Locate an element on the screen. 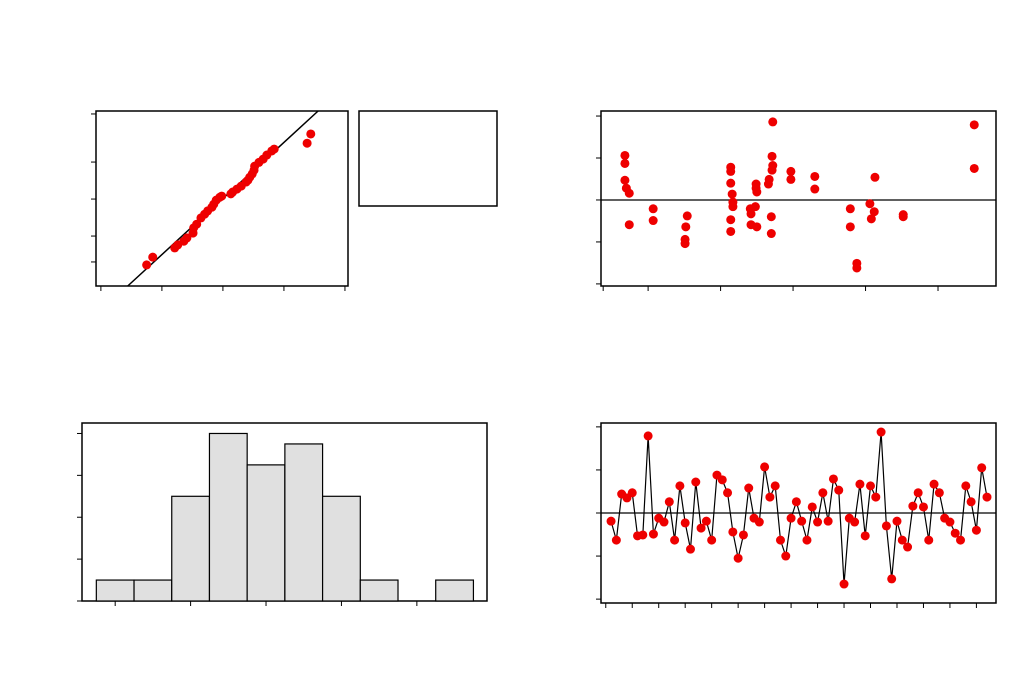  residual-line is located at coordinates (799, 508).